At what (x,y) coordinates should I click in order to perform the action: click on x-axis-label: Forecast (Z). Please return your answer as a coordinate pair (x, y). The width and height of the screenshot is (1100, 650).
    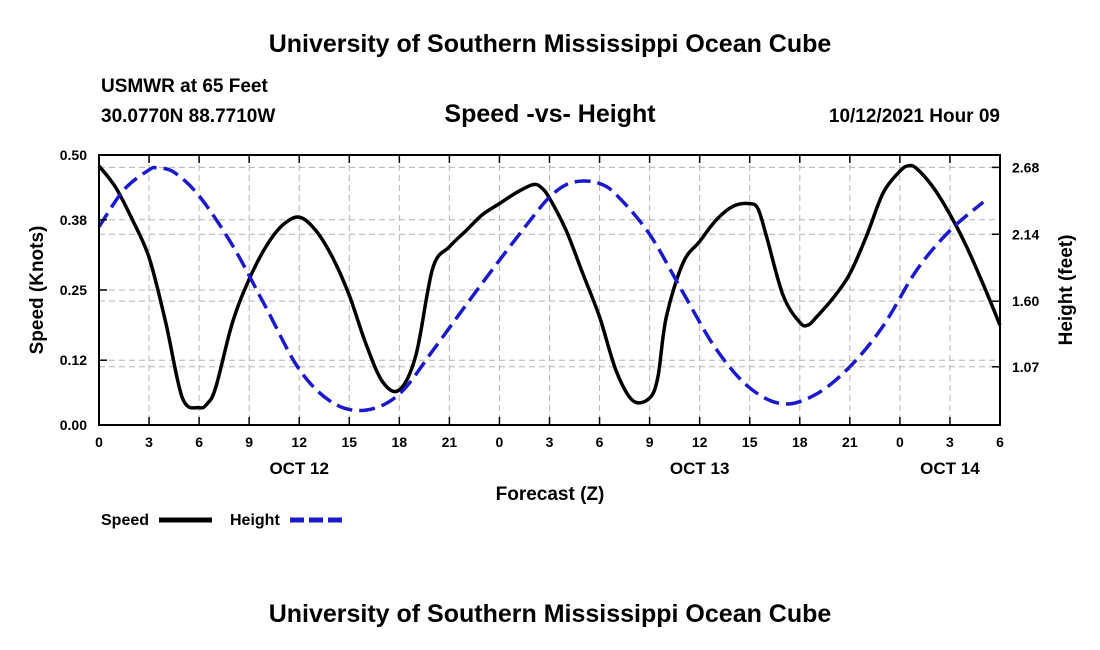
    Looking at the image, I should click on (550, 494).